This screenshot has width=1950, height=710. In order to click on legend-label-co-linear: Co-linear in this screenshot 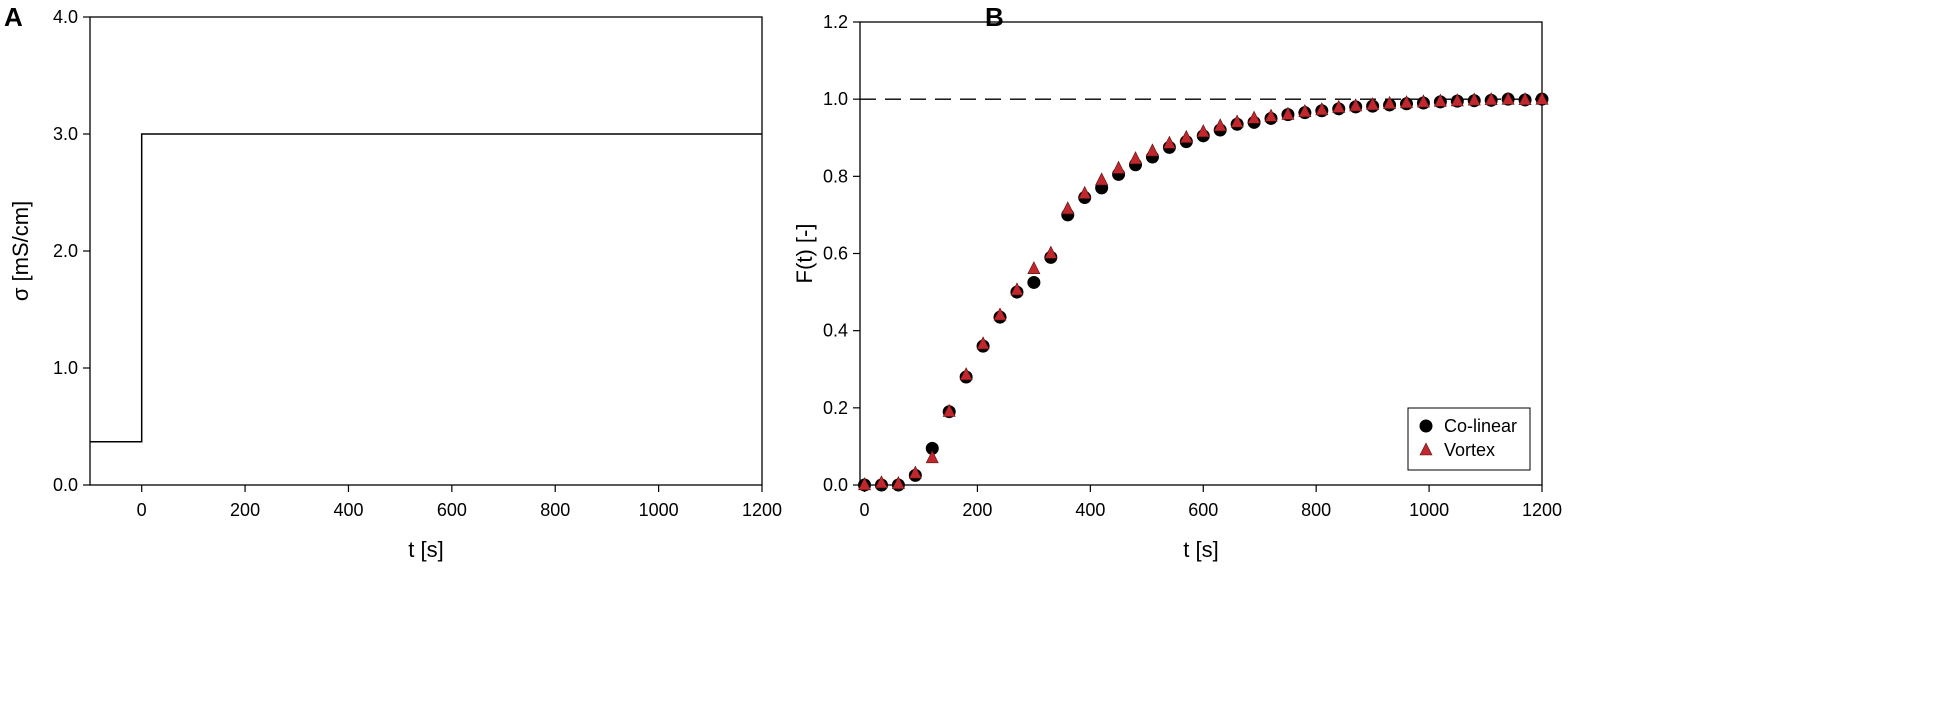, I will do `click(1480, 426)`.